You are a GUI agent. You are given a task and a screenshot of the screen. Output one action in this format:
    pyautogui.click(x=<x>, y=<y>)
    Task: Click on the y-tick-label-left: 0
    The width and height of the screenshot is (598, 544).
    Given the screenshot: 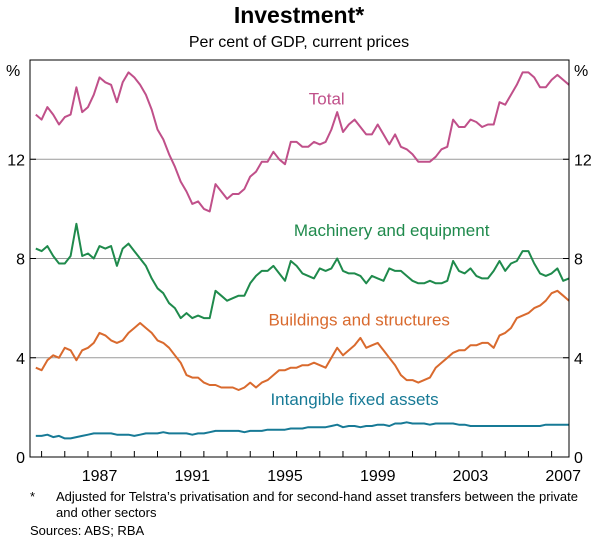 What is the action you would take?
    pyautogui.click(x=20, y=458)
    